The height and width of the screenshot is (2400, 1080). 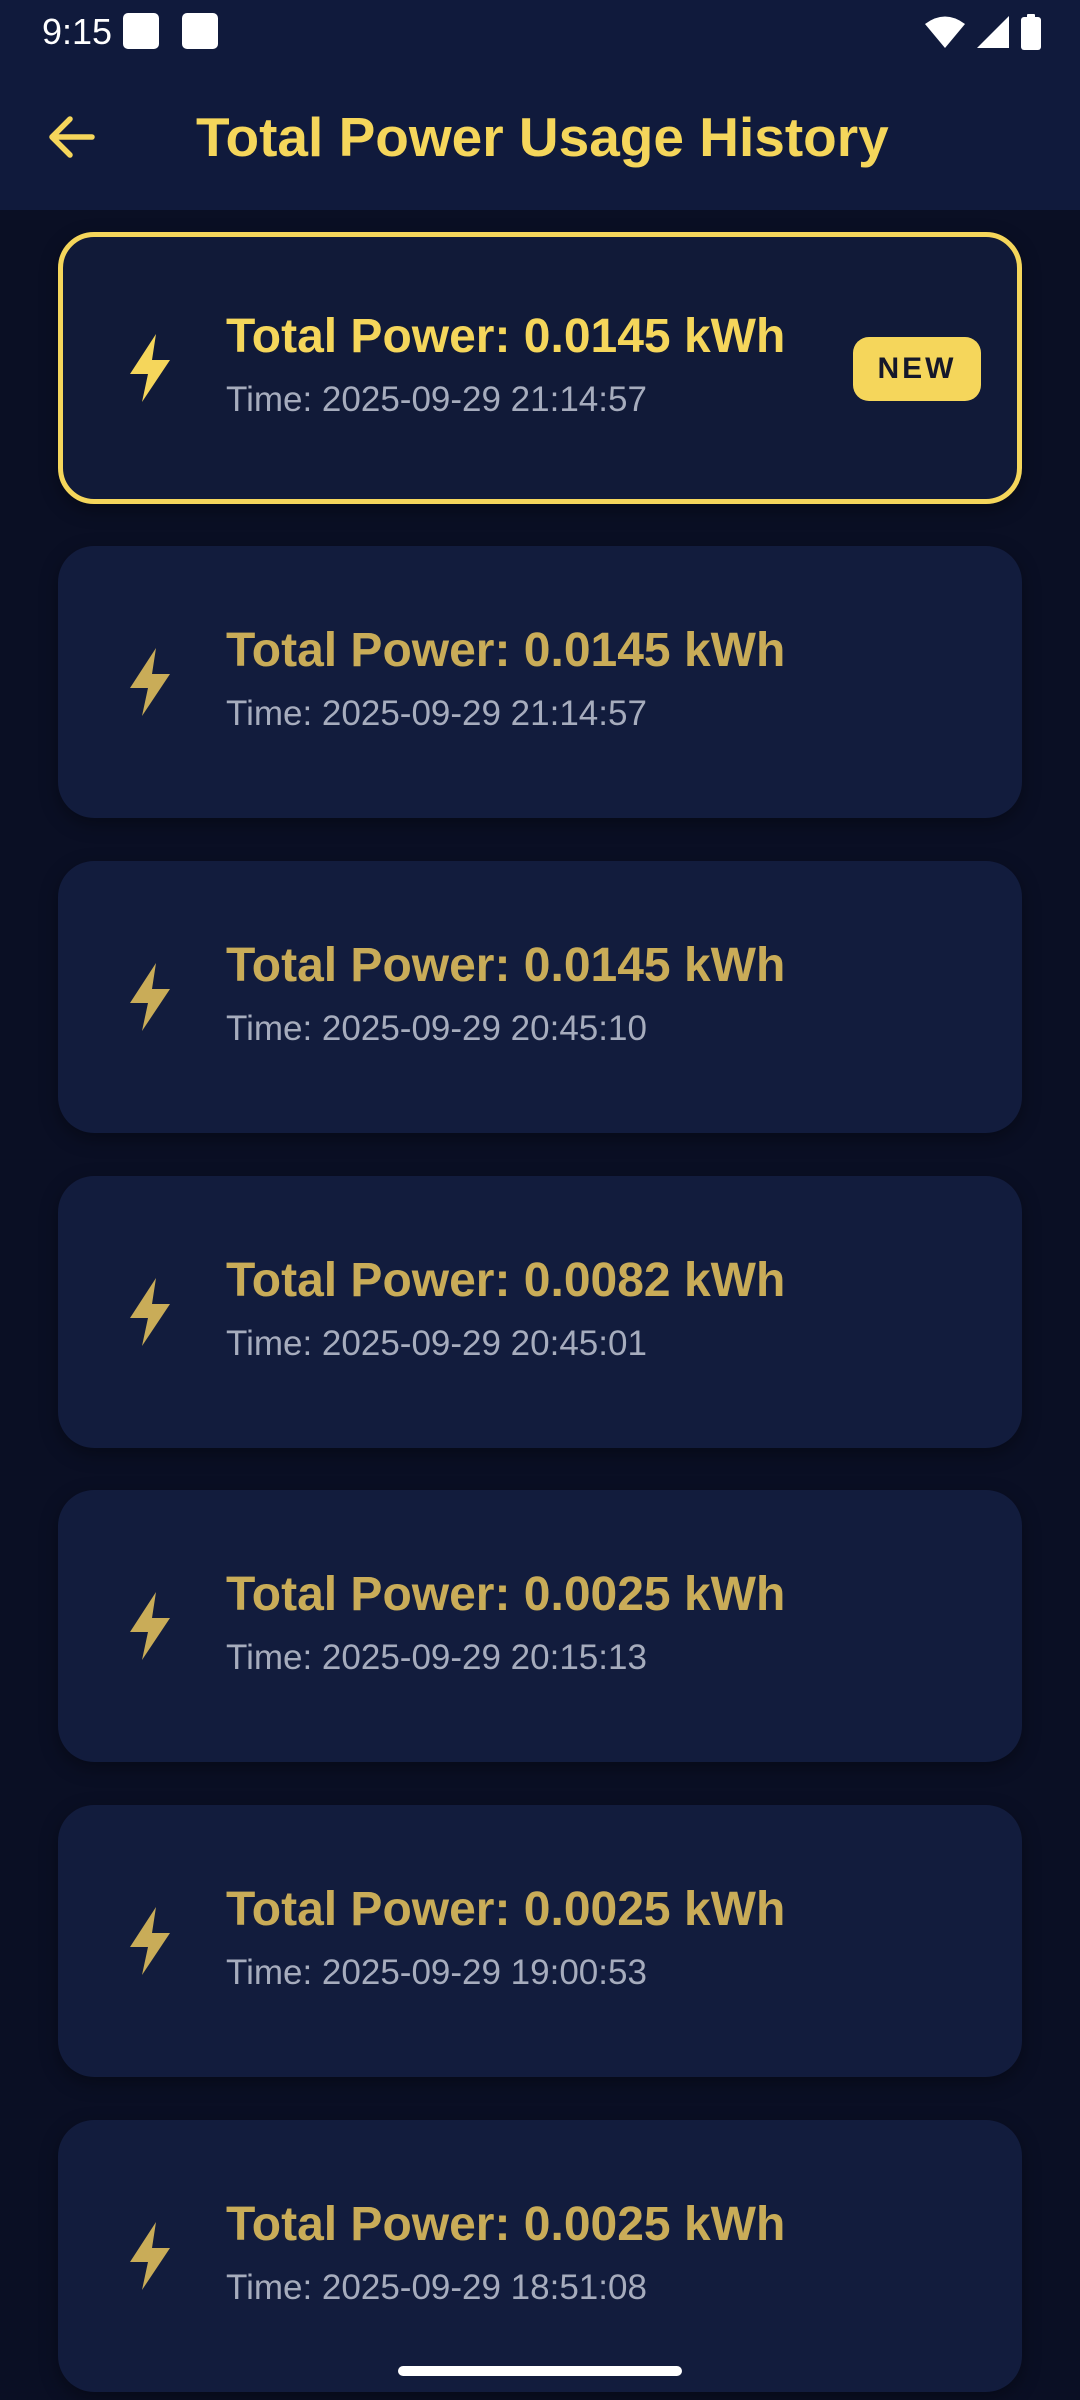 What do you see at coordinates (436, 1028) in the screenshot?
I see `card-time: Time: 2025-09-29 20:45:10` at bounding box center [436, 1028].